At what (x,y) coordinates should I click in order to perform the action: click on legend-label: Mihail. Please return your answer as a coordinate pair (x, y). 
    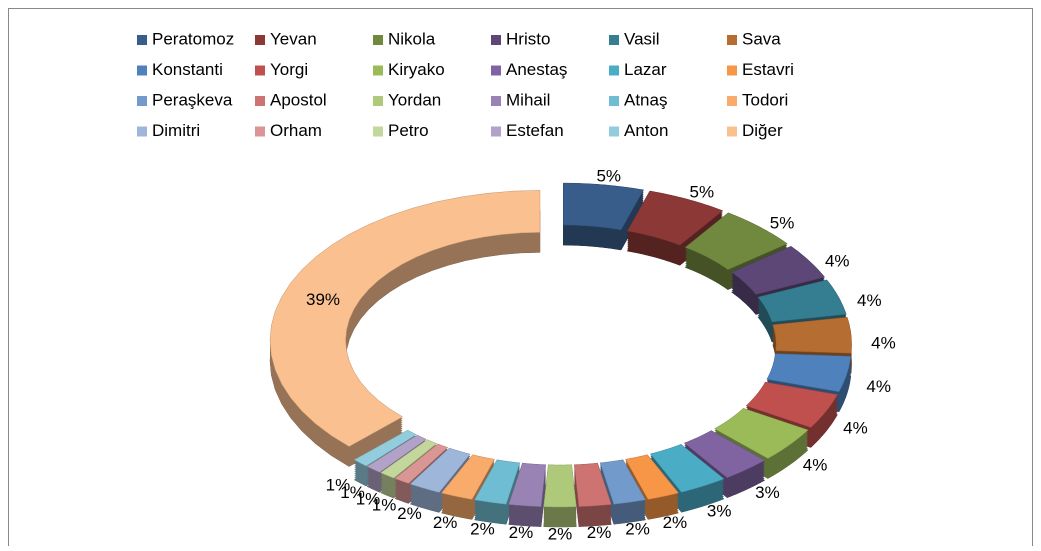
    Looking at the image, I should click on (528, 99).